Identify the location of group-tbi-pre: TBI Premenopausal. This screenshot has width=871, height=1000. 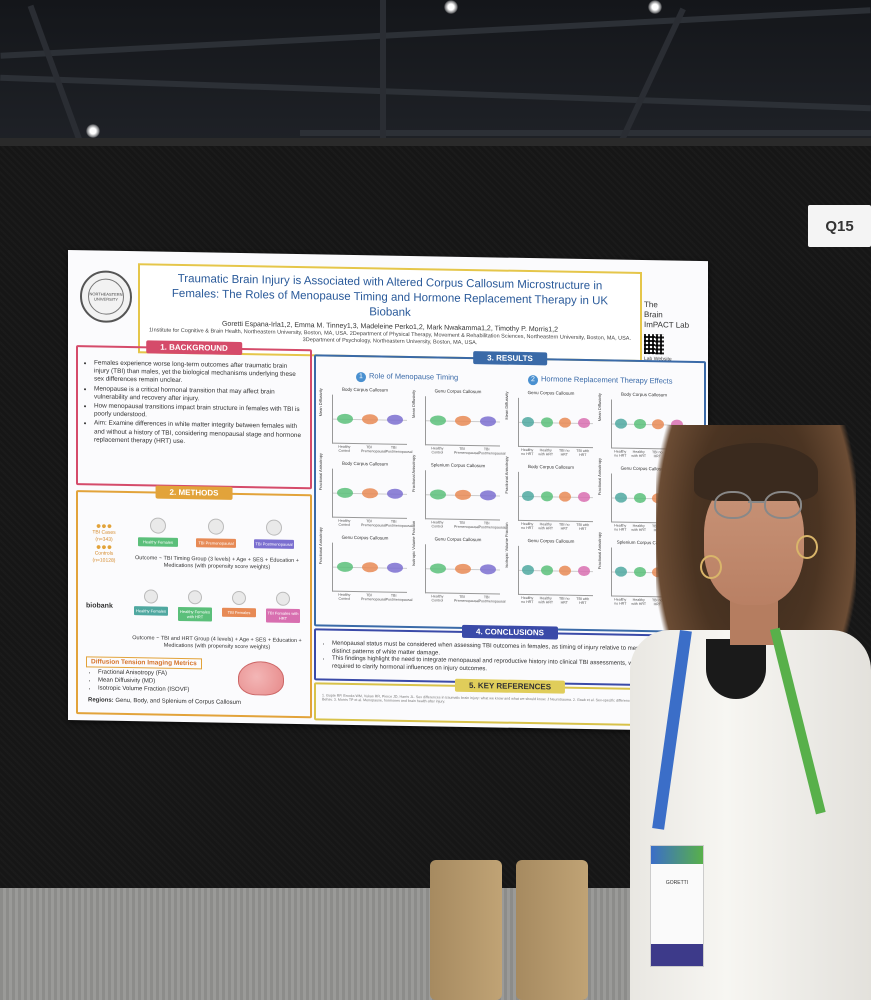
(216, 533).